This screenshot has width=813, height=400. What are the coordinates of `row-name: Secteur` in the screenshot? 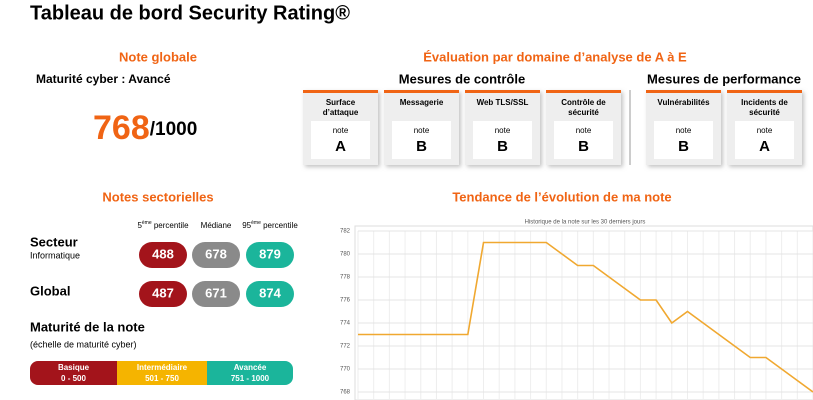 It's located at (54, 241).